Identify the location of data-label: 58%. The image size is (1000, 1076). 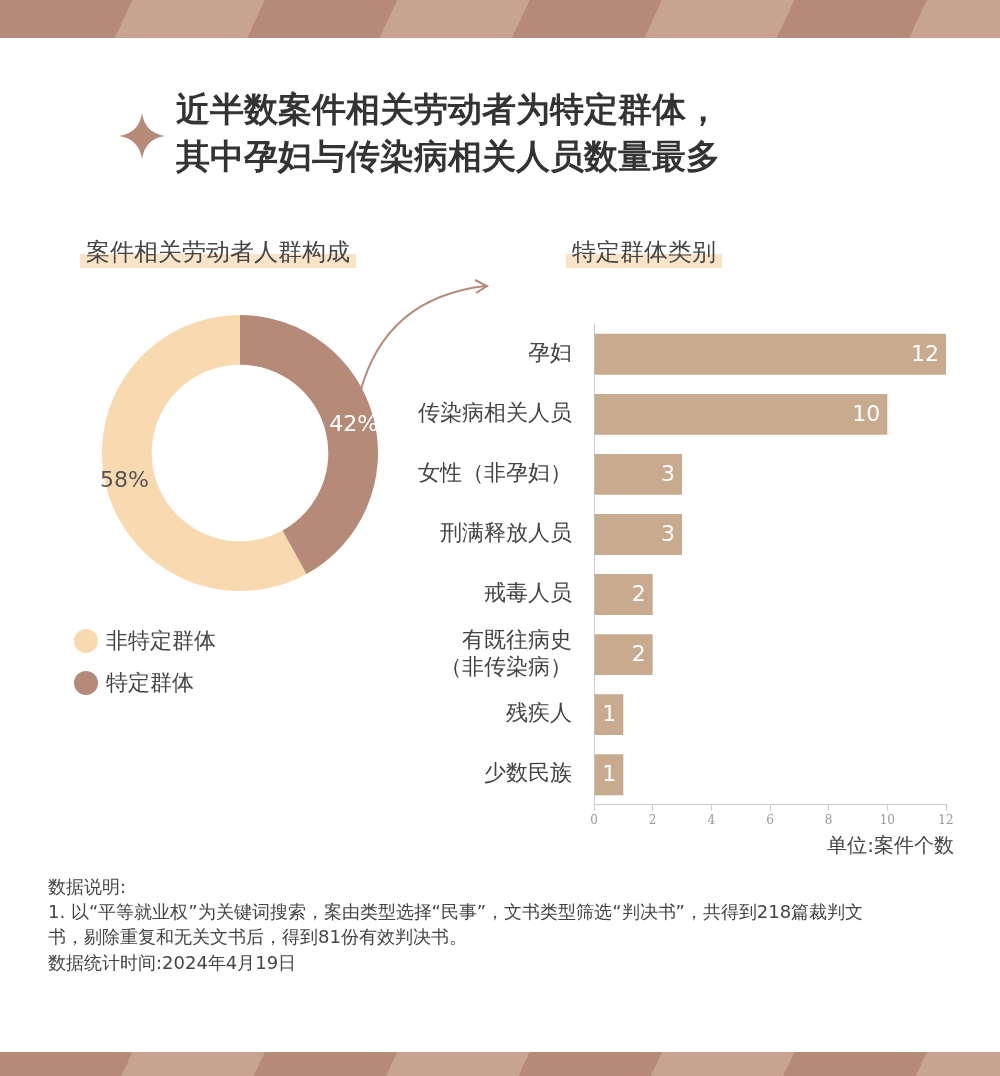
(124, 479).